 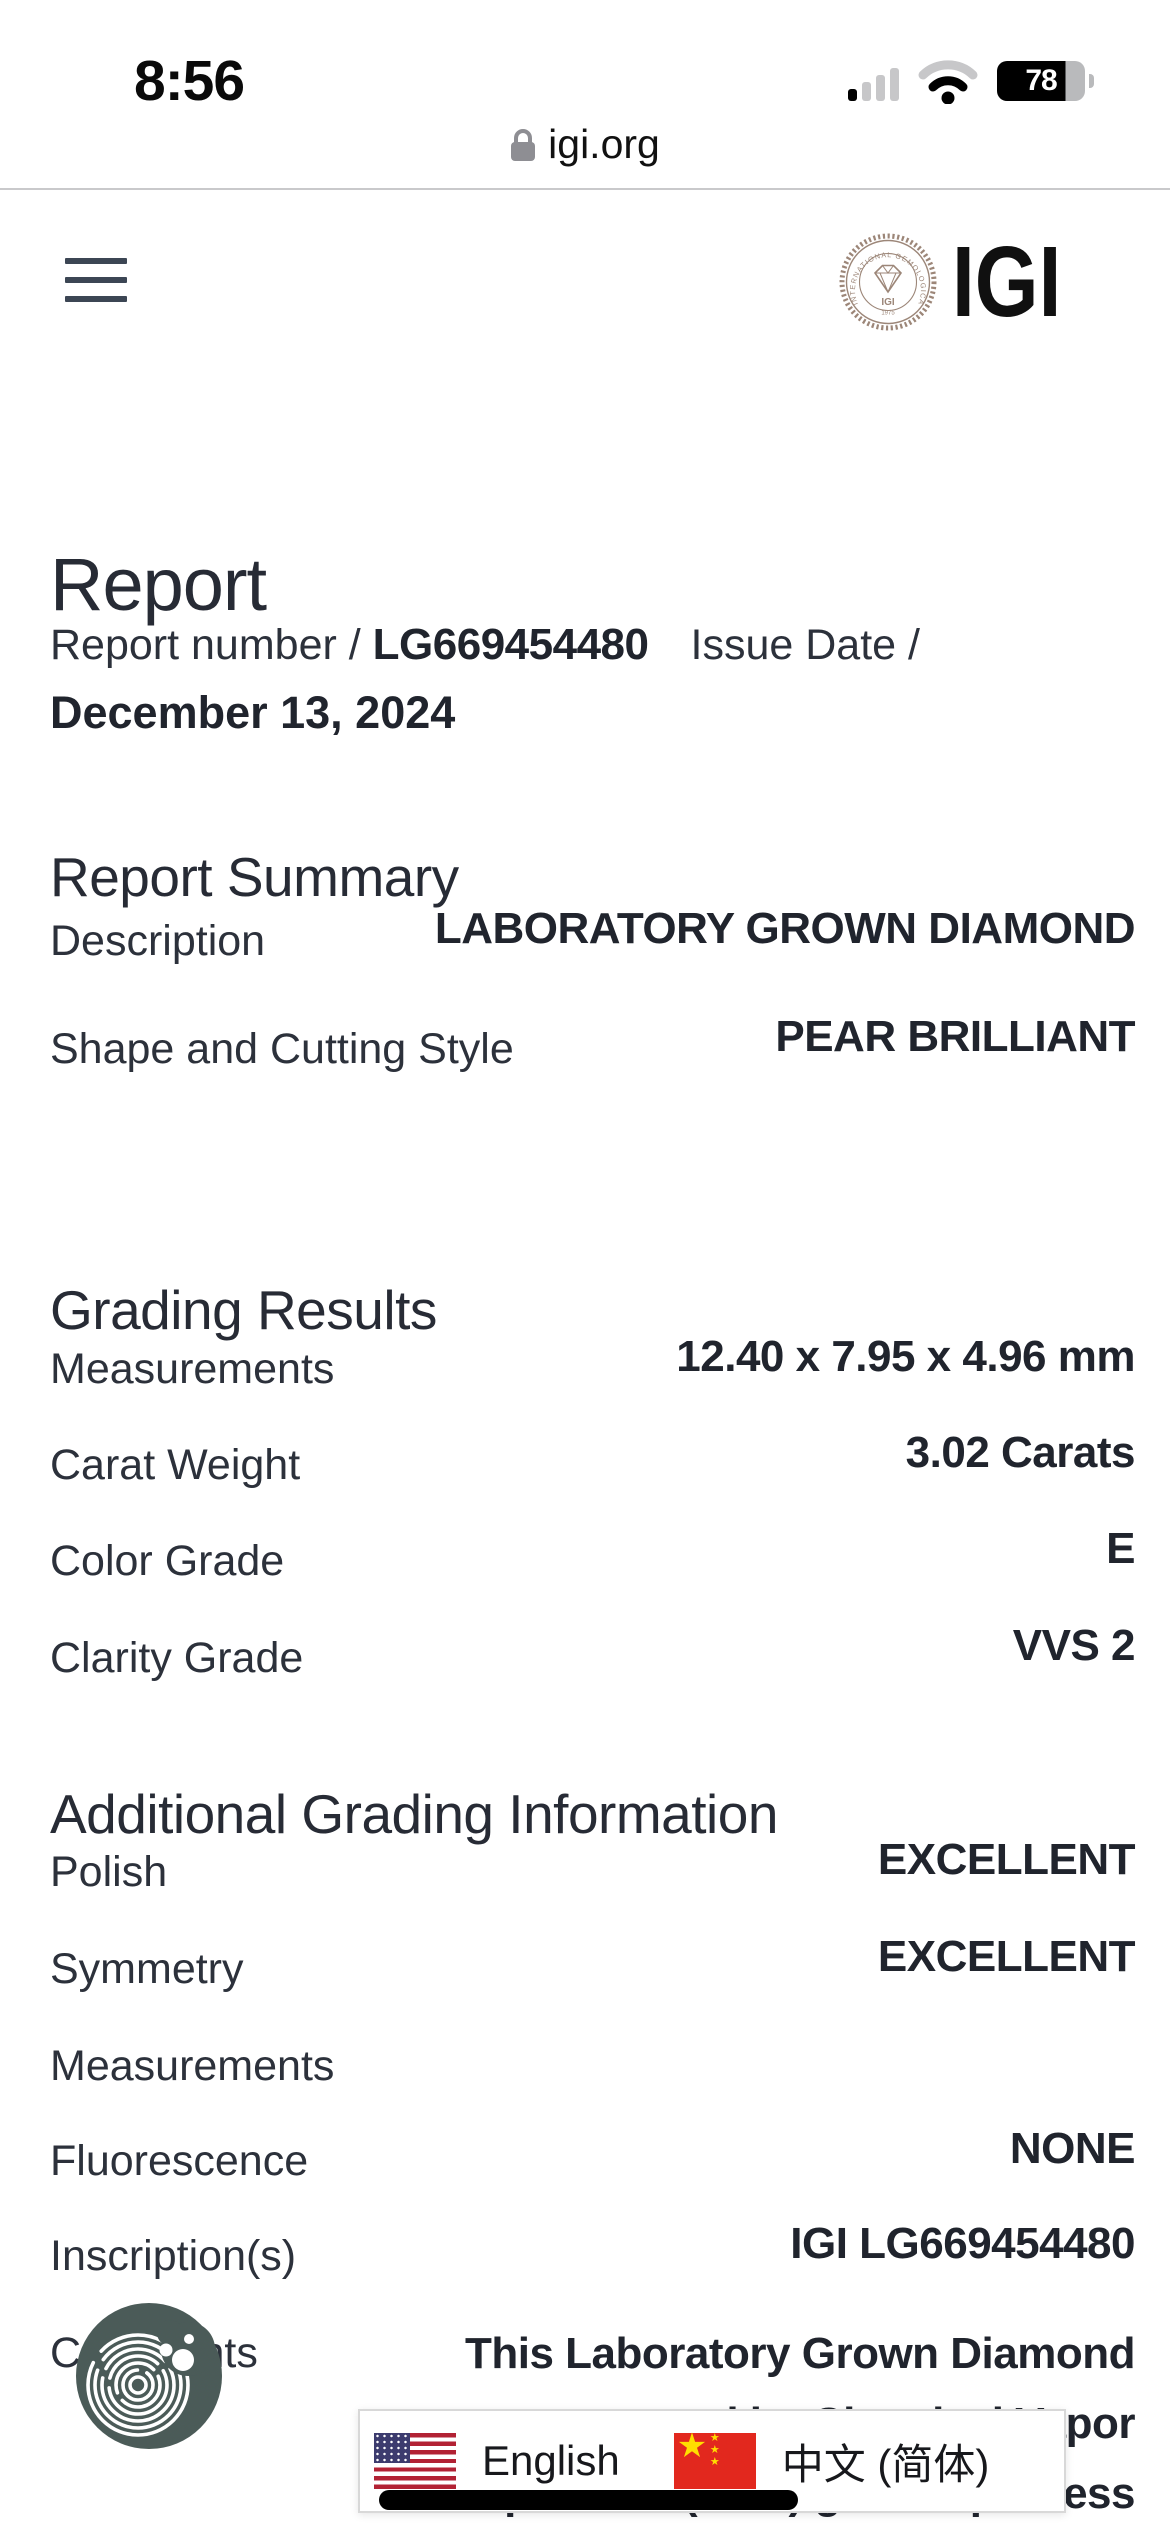 I want to click on table-row: Symmetry EXCELLENT, so click(x=593, y=1964).